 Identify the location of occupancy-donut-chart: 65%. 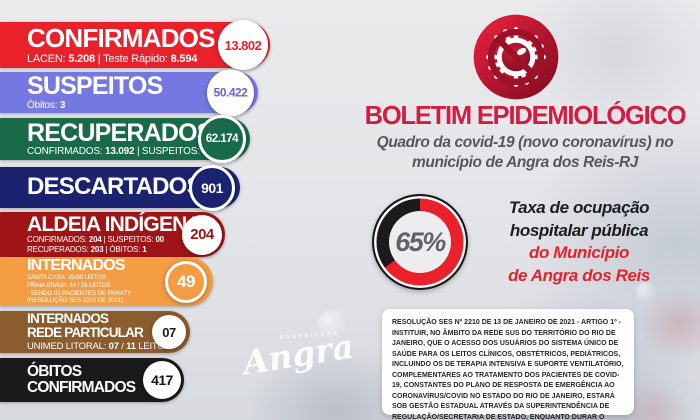
(420, 242).